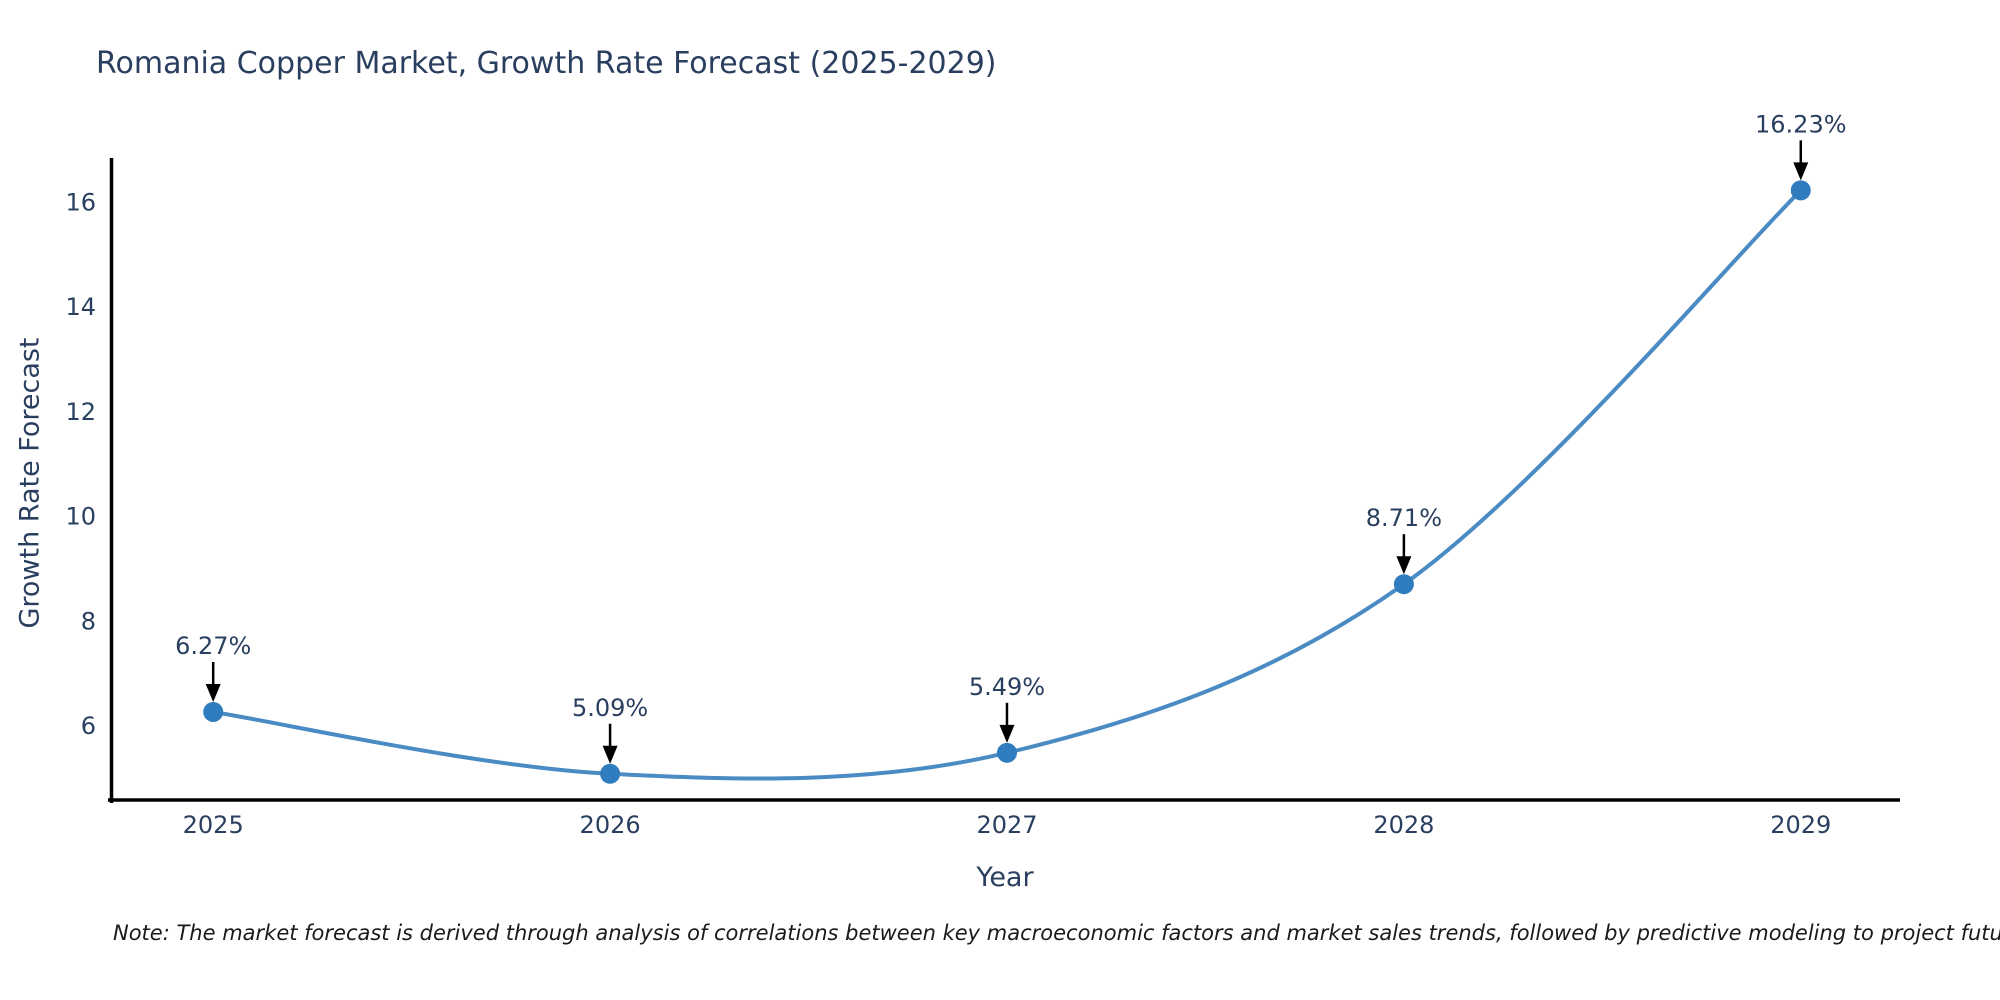  What do you see at coordinates (1006, 825) in the screenshot?
I see `x-tick-label: 2027` at bounding box center [1006, 825].